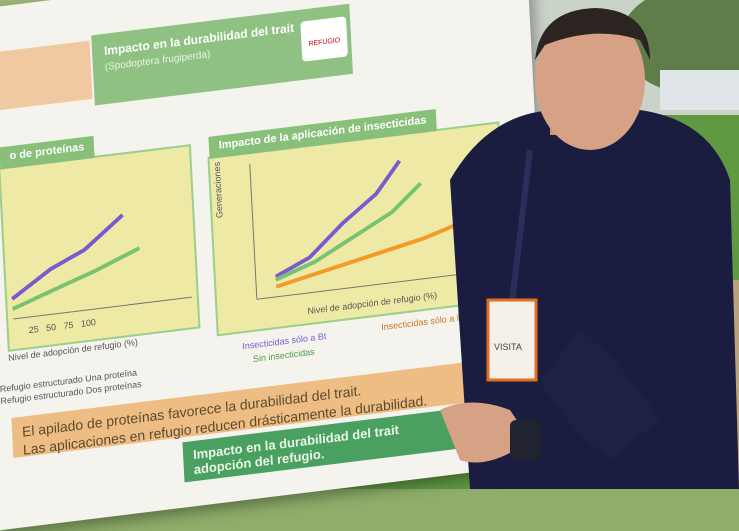  What do you see at coordinates (512, 340) in the screenshot?
I see `name-badge` at bounding box center [512, 340].